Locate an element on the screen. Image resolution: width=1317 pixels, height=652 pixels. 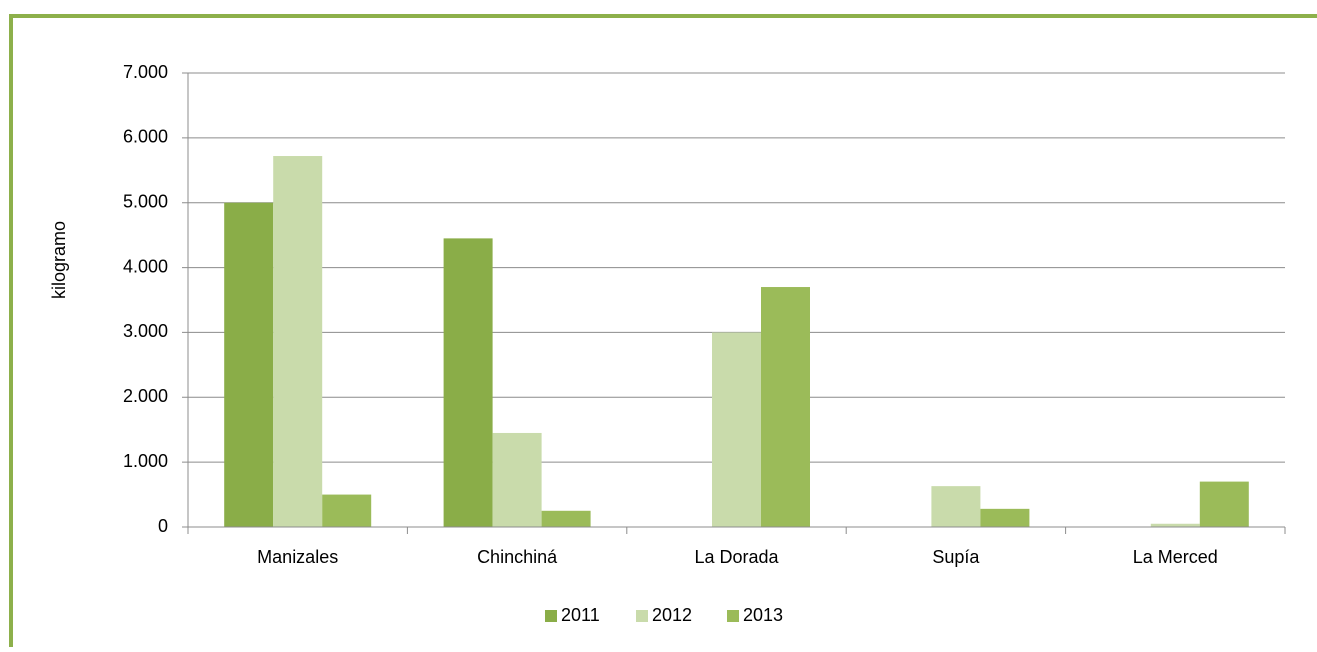
y-tick-label: 7.000 is located at coordinates (145, 72).